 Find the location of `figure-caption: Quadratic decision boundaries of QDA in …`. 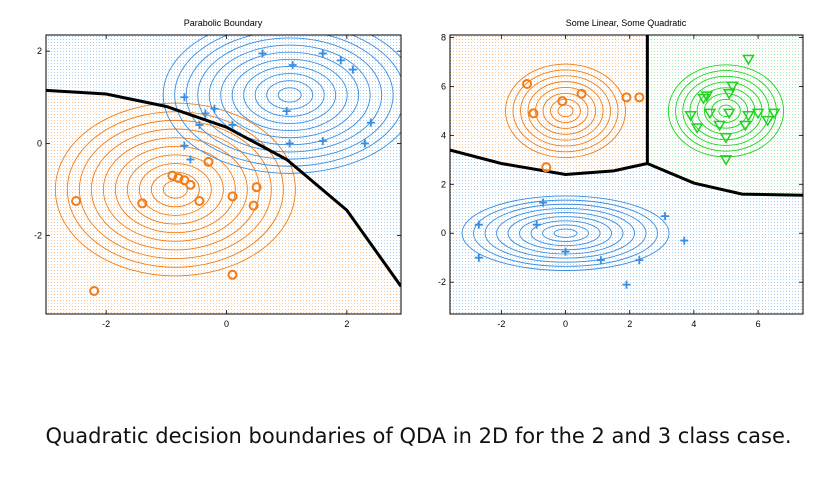

figure-caption: Quadratic decision boundaries of QDA in … is located at coordinates (418, 436).